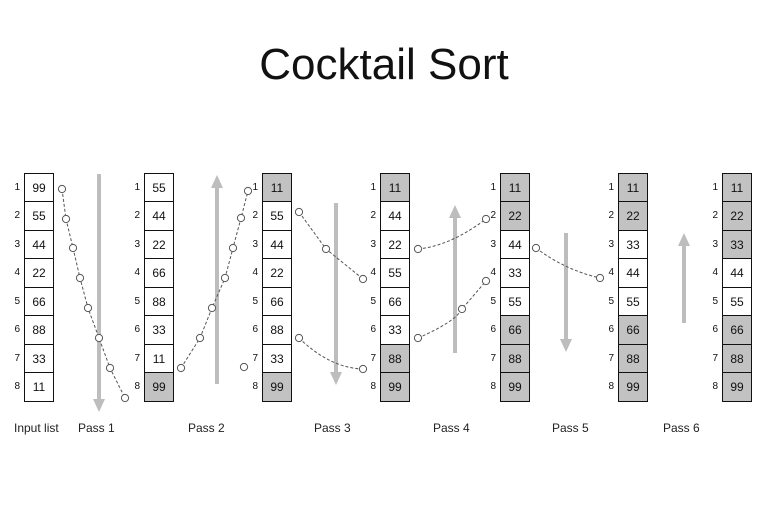 Image resolution: width=768 pixels, height=510 pixels. What do you see at coordinates (154, 301) in the screenshot?
I see `list-cell: 88 5` at bounding box center [154, 301].